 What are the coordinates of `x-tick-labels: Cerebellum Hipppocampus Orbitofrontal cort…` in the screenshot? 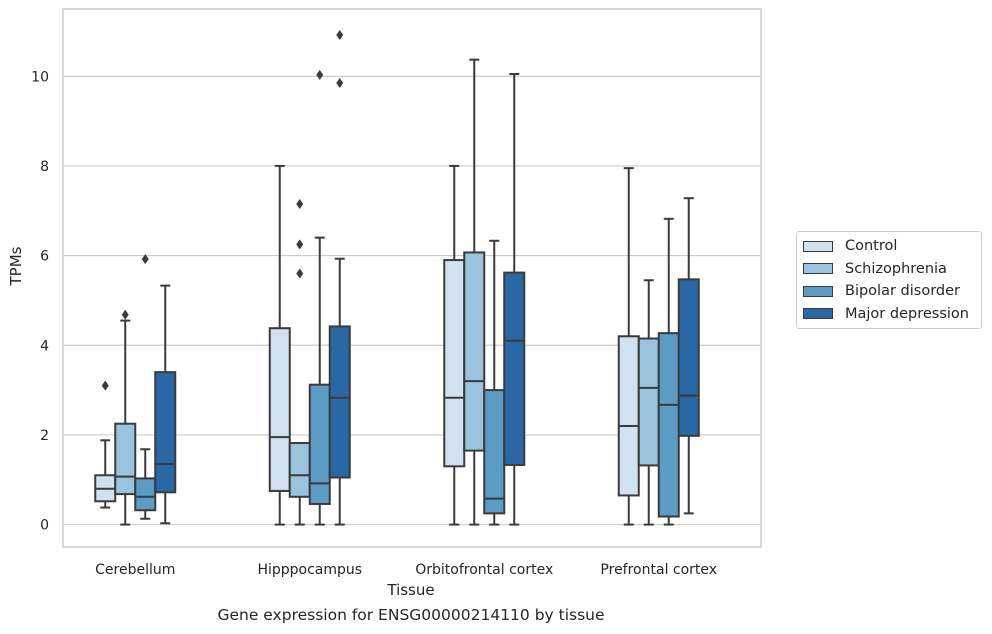 It's located at (406, 570).